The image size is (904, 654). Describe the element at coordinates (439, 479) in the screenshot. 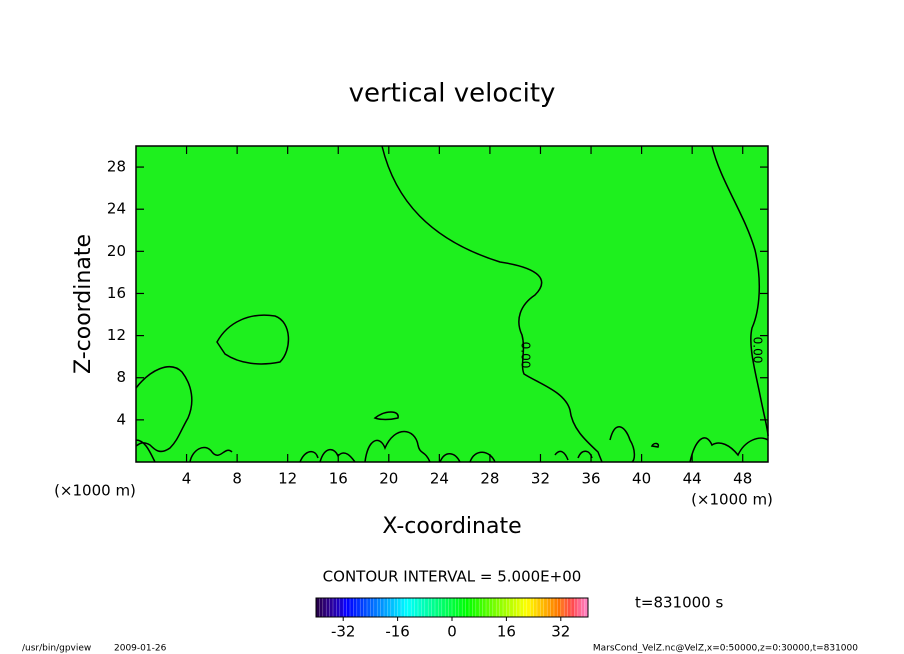

I see `x-tick-label: 24` at that location.